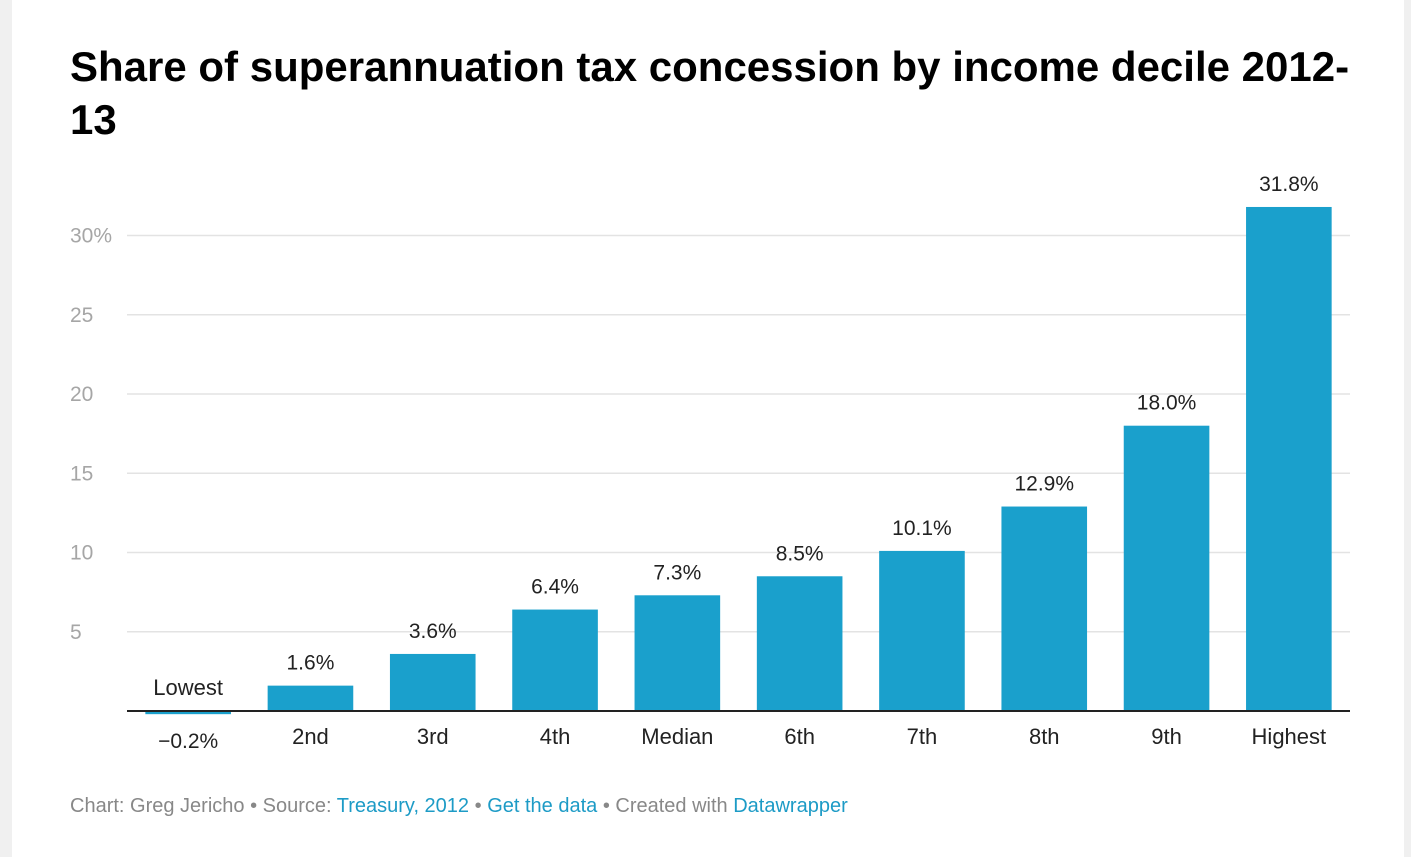  What do you see at coordinates (790, 806) in the screenshot?
I see `footer-datawrapper-link: Datawrapper` at bounding box center [790, 806].